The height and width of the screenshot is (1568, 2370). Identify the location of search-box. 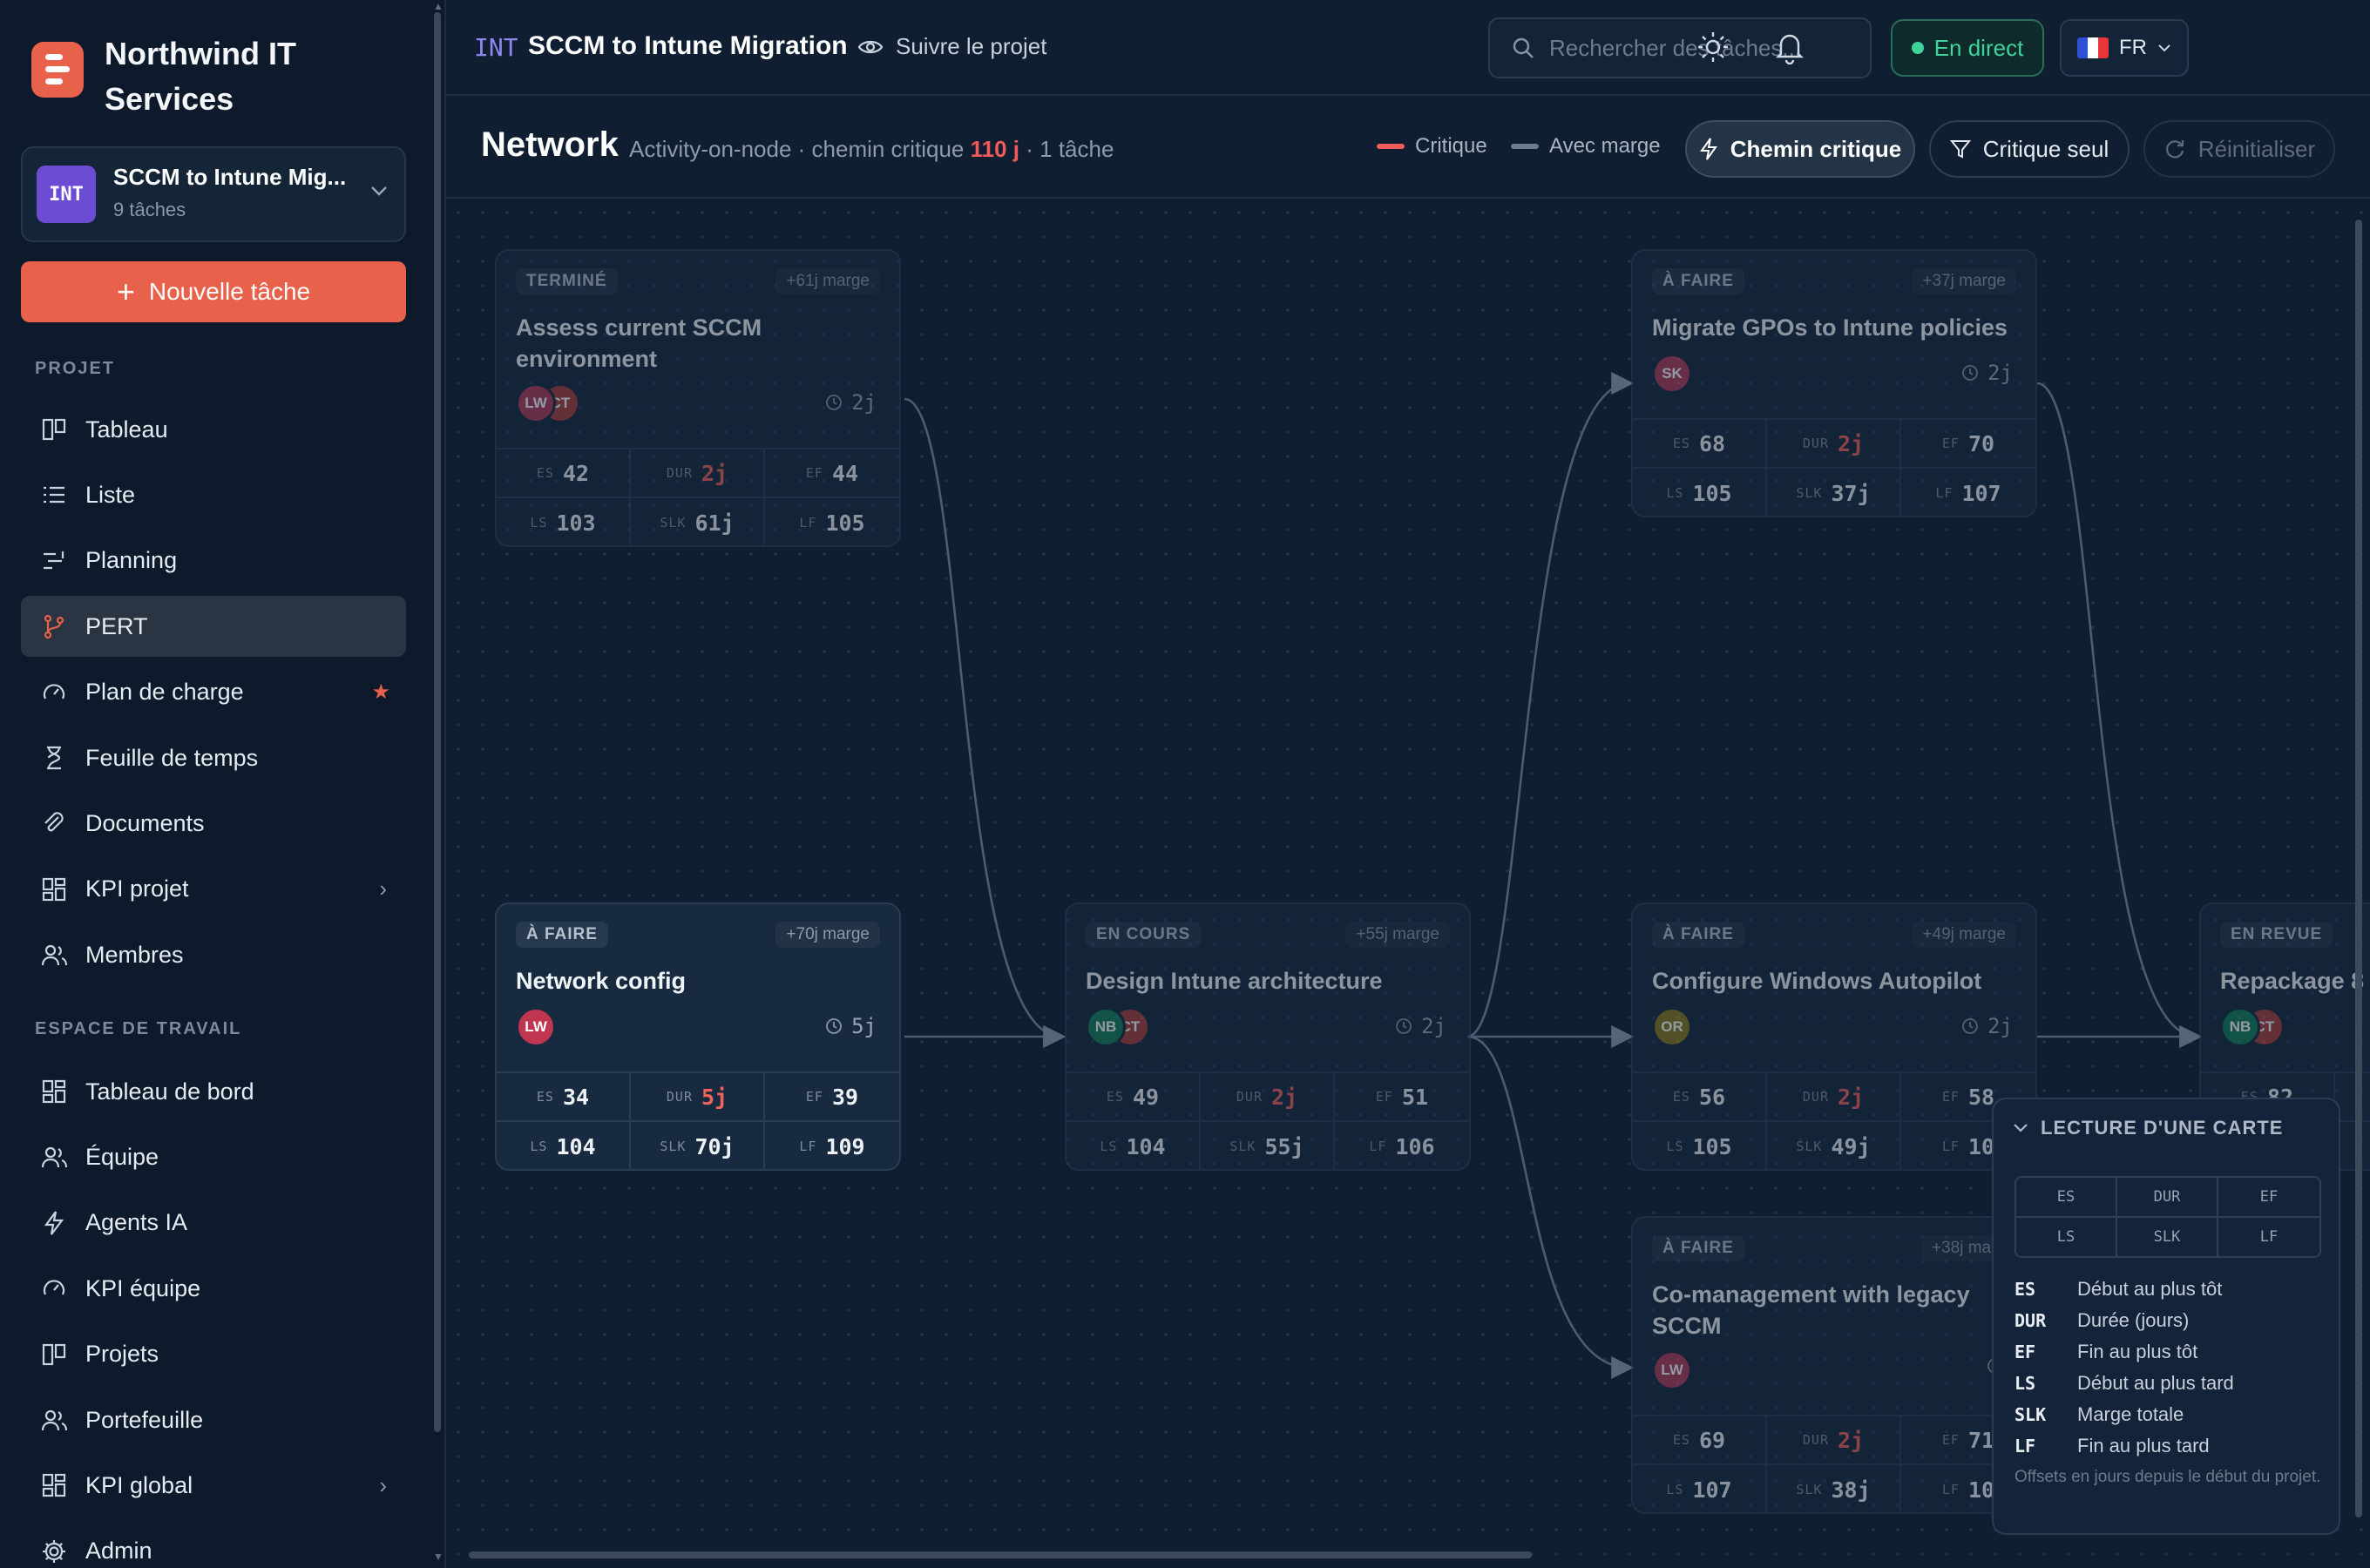
(1680, 48).